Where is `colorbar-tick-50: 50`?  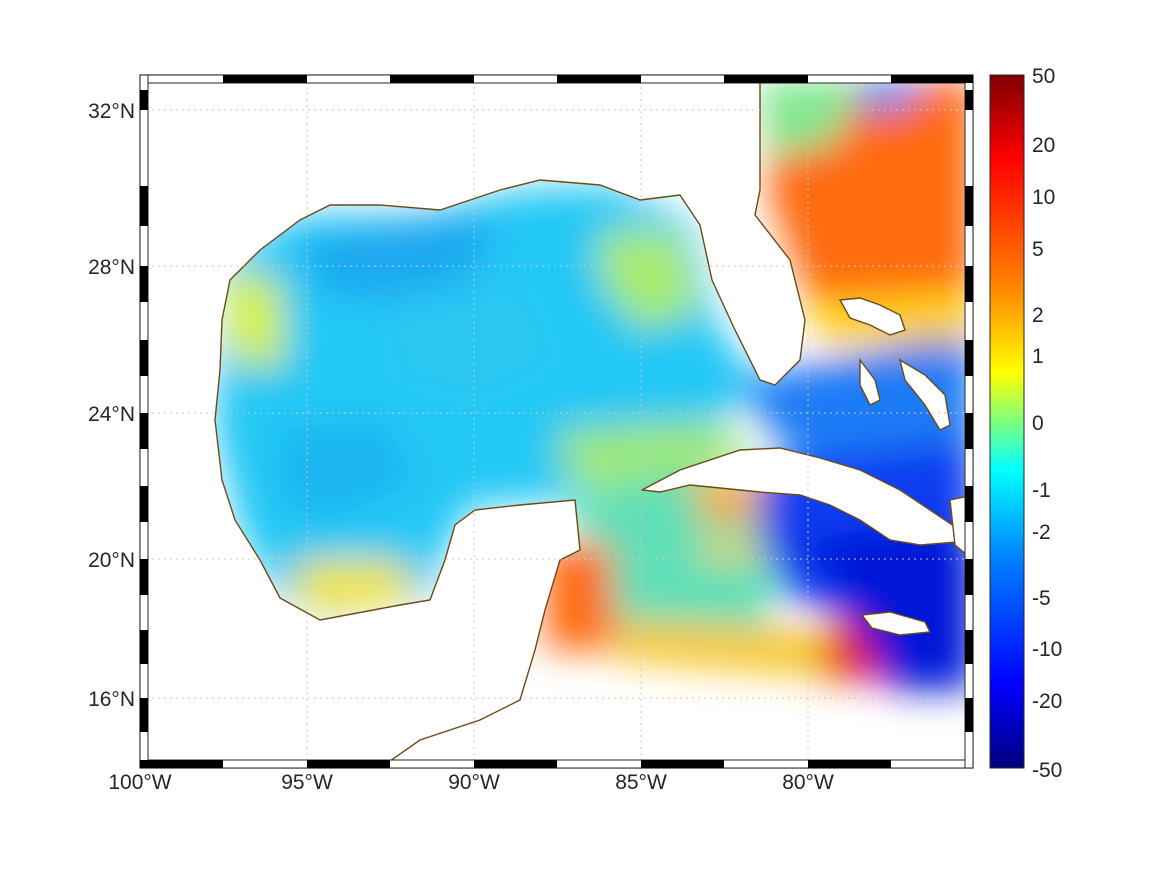
colorbar-tick-50: 50 is located at coordinates (1044, 76).